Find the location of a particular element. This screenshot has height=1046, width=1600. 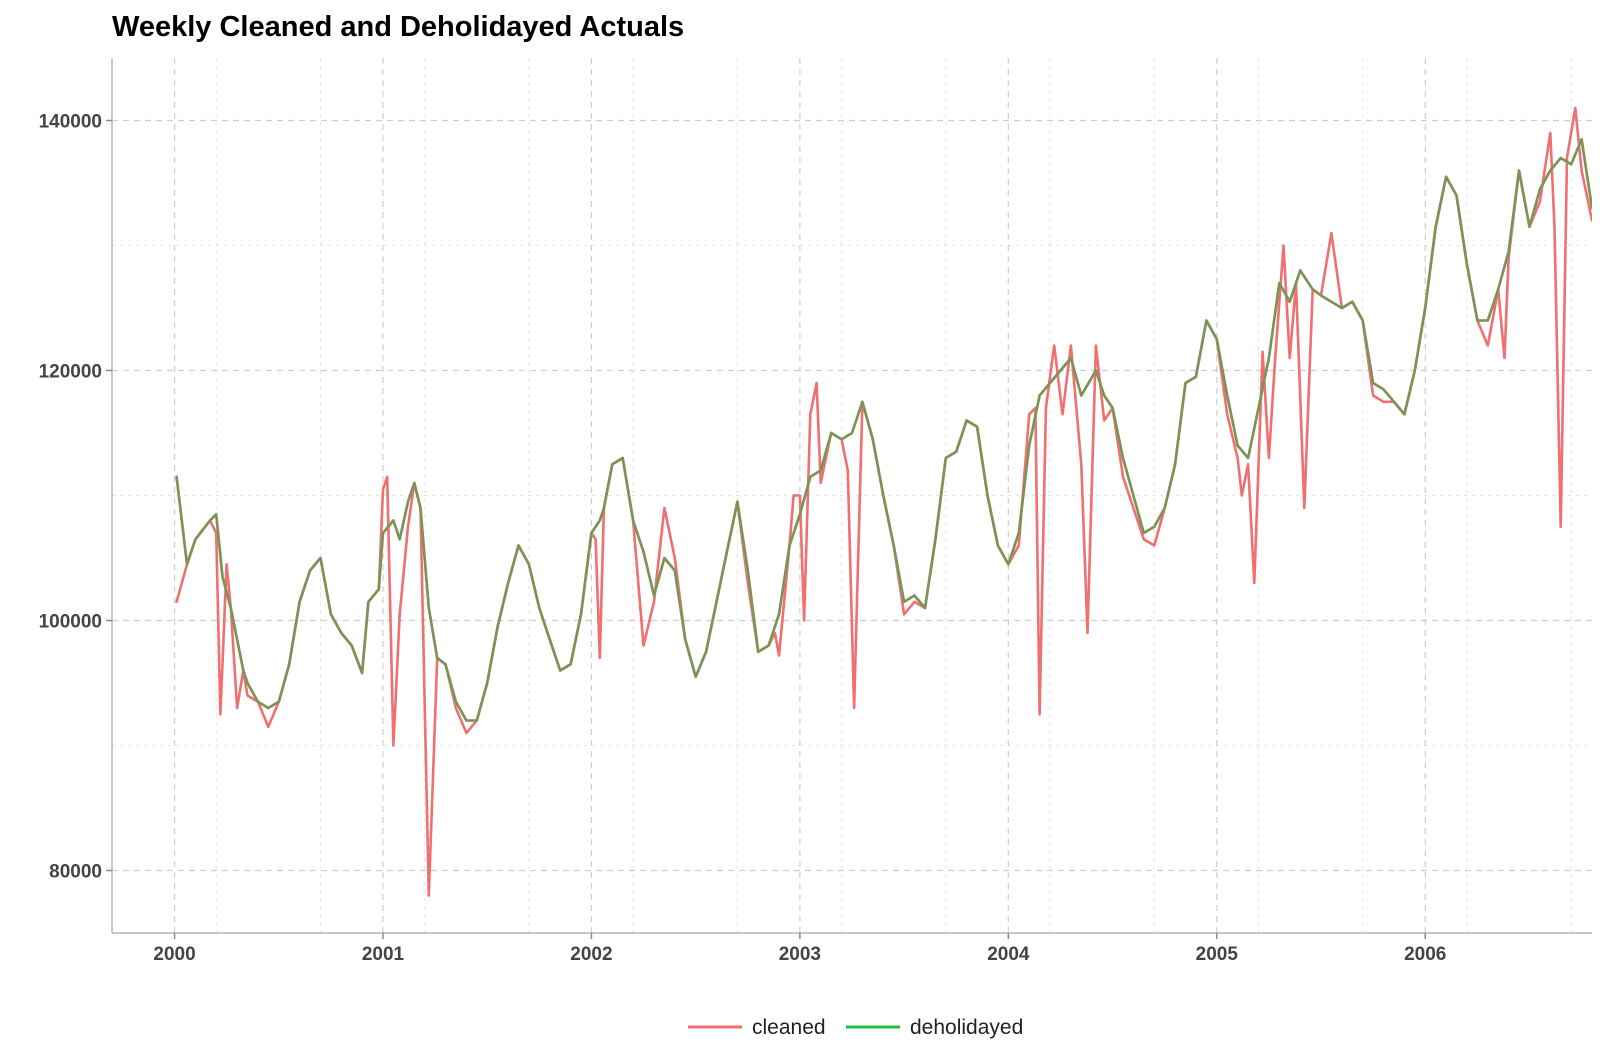

y-tick-label: 100000 is located at coordinates (70, 622).